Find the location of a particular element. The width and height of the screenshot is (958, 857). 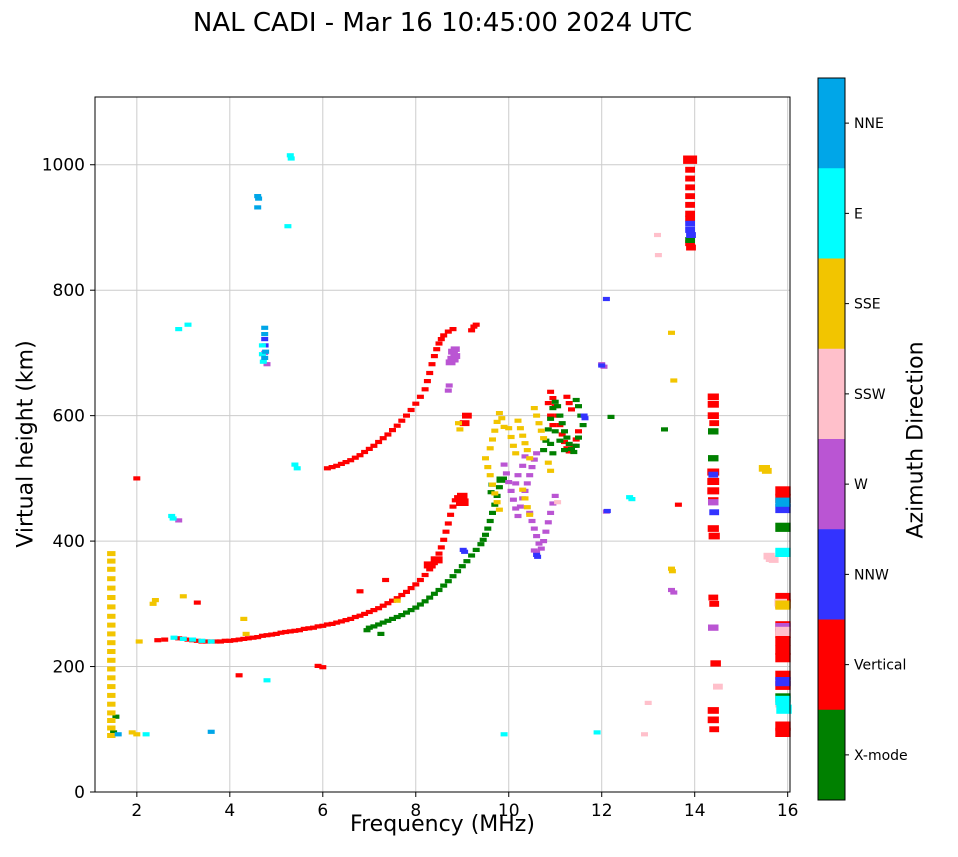

colorbar-tick-label: X-mode is located at coordinates (881, 756).